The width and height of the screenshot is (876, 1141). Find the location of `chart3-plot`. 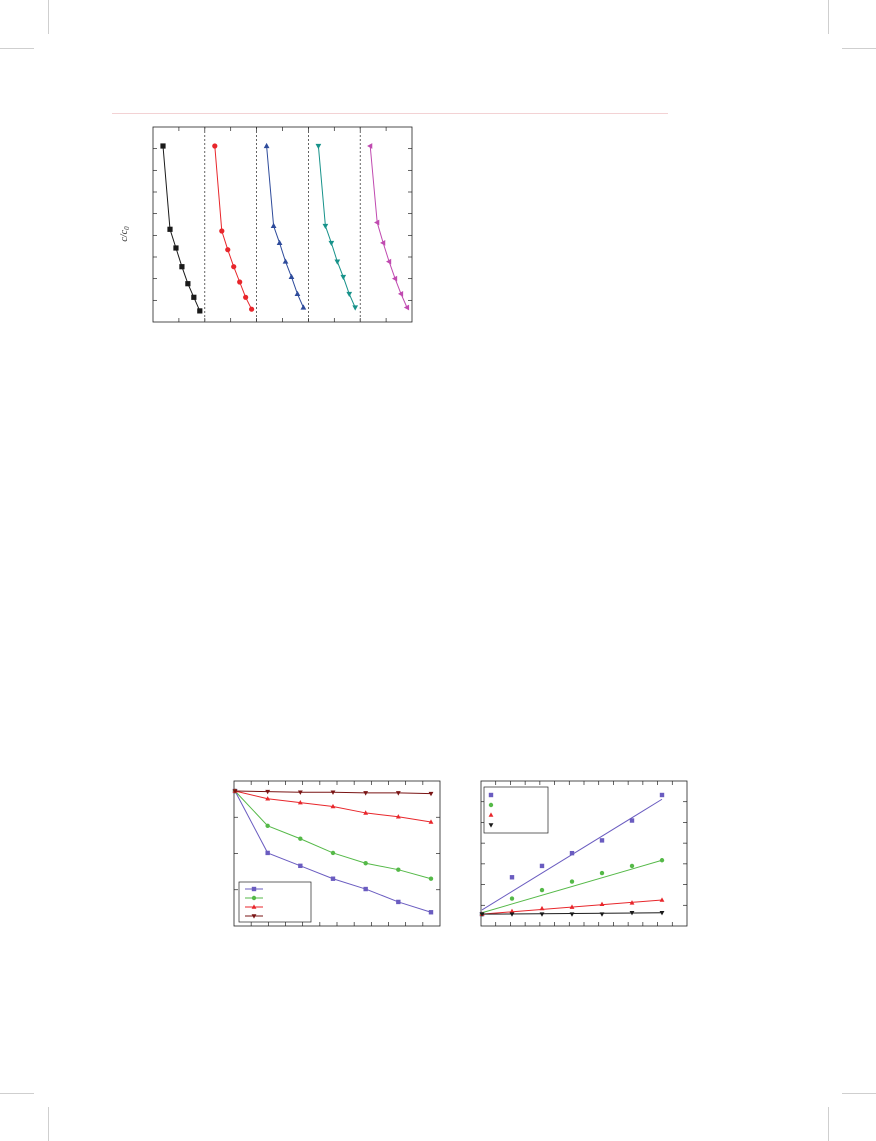

chart3-plot is located at coordinates (583, 853).